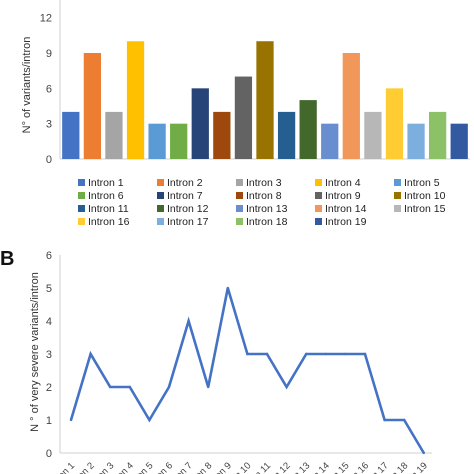 The height and width of the screenshot is (474, 474). I want to click on panel-a-y-tick-label: 3, so click(49, 125).